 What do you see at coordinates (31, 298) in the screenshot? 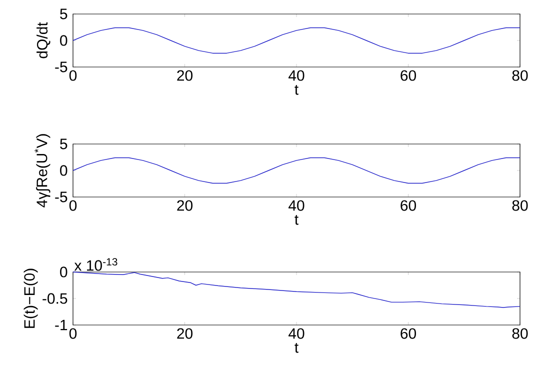
I see `y-axis-title: E(t)−E(0)` at bounding box center [31, 298].